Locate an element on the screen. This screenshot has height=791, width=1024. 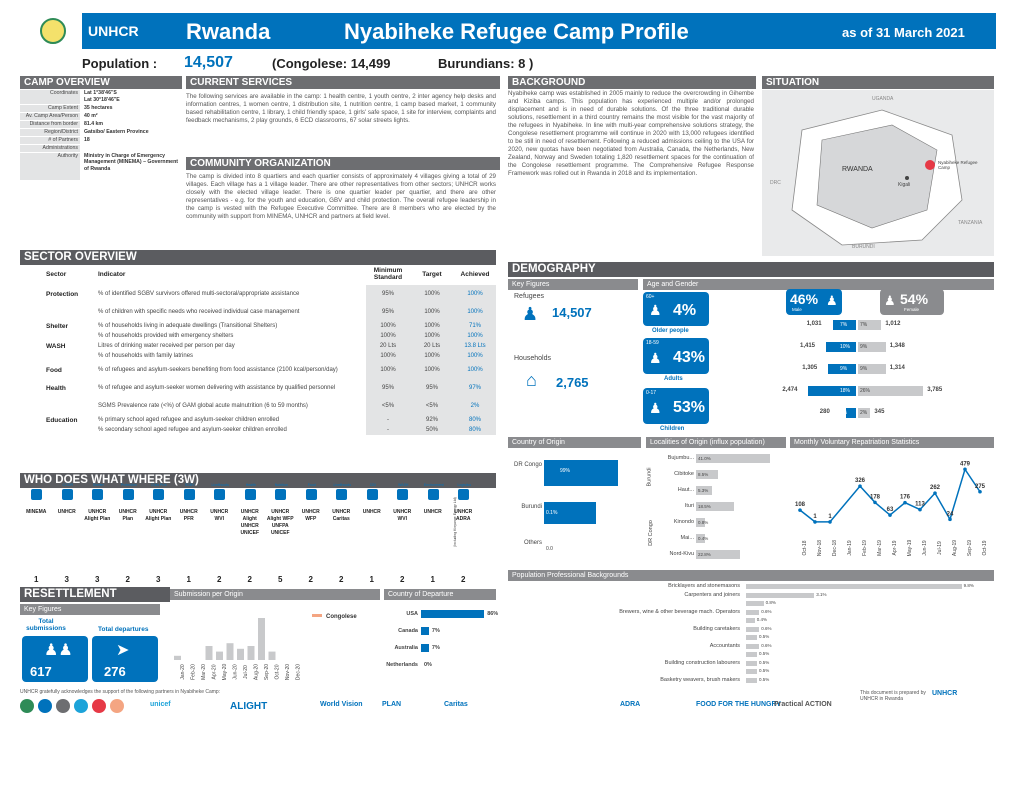
older-box: 60+ ♟ 4% is located at coordinates (676, 309).